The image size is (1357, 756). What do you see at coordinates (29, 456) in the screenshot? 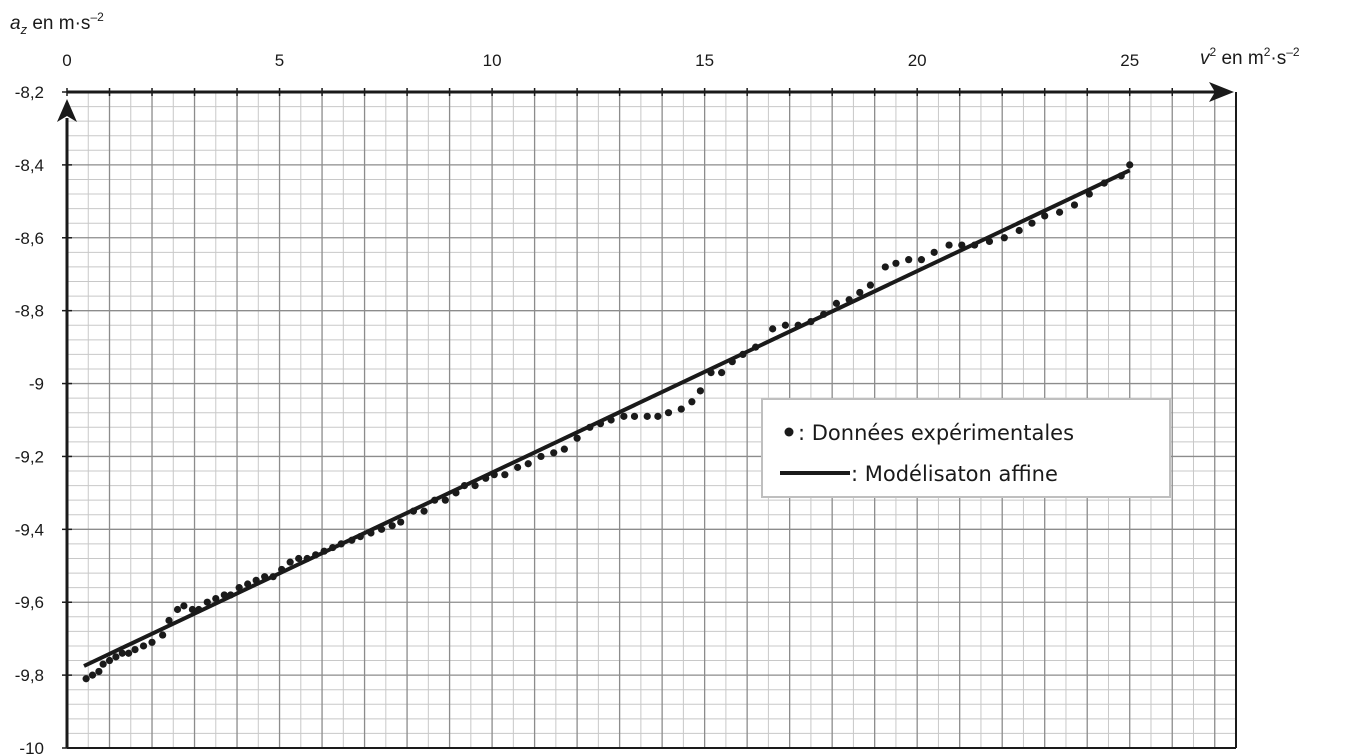
I see `y-tick-label: -9,2` at bounding box center [29, 456].